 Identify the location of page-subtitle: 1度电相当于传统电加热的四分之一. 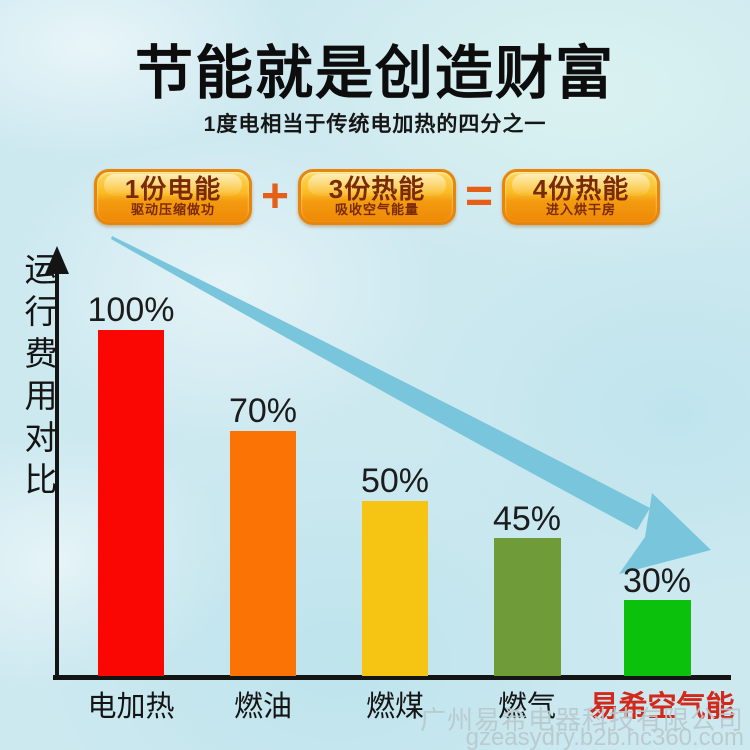
(375, 124).